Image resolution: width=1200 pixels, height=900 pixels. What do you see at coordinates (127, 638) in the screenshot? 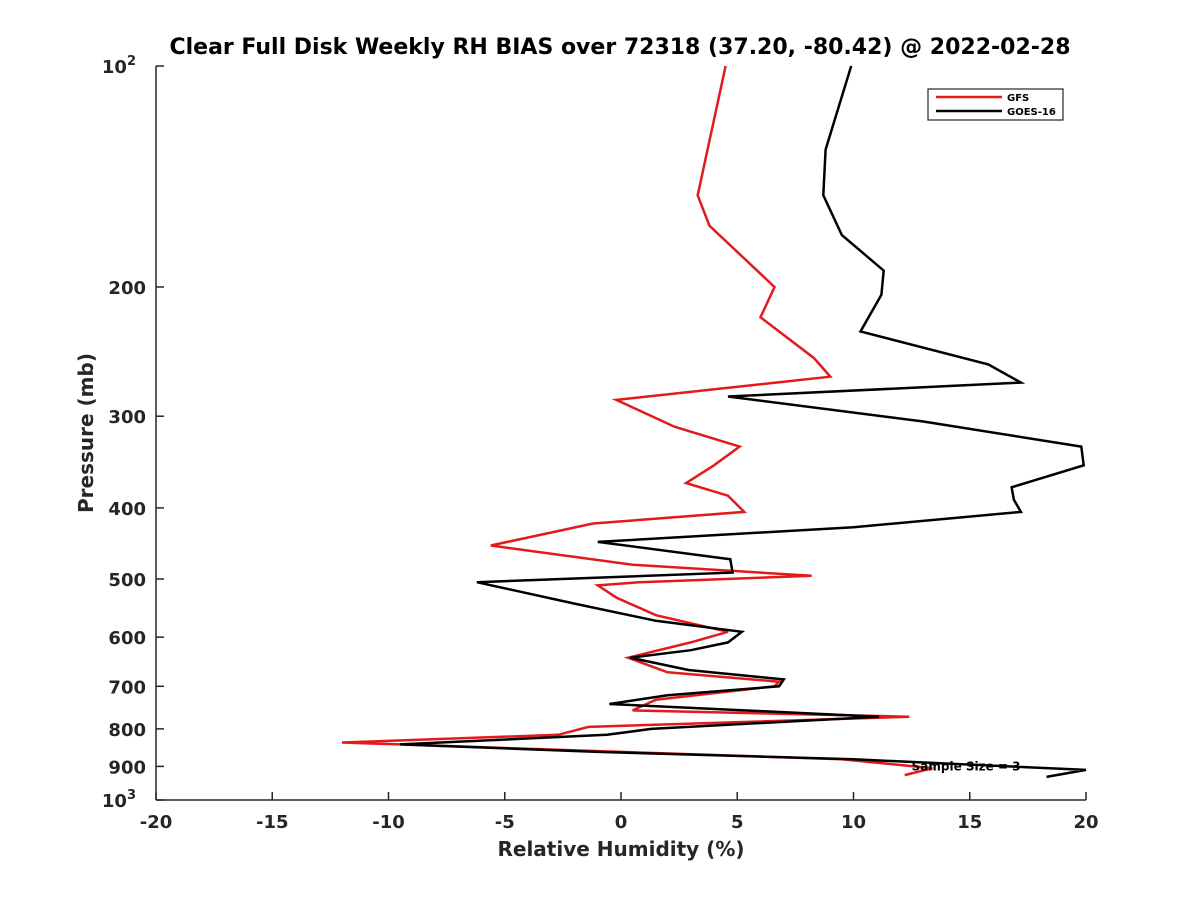
I see `y-tick-label: 600` at bounding box center [127, 638].